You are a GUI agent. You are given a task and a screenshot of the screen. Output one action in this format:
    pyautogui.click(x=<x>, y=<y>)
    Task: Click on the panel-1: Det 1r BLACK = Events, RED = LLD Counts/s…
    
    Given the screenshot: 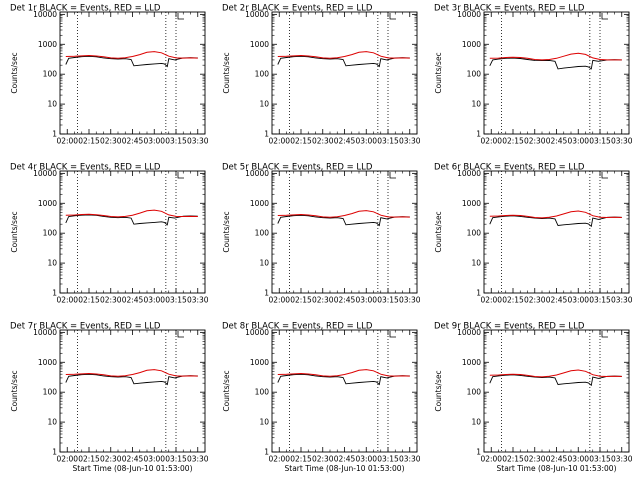 What is the action you would take?
    pyautogui.click(x=109, y=75)
    